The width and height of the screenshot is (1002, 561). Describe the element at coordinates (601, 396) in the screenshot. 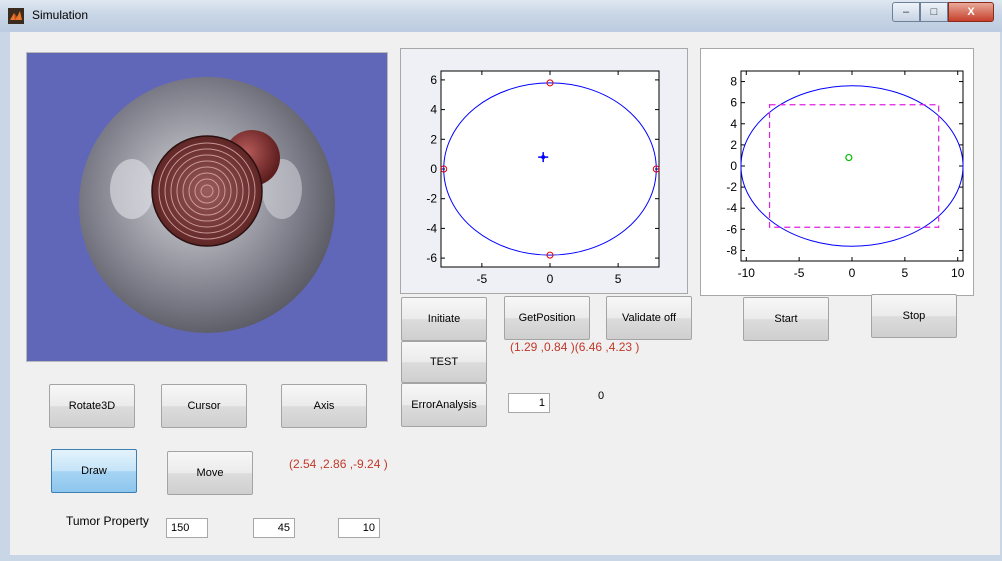

I see `error-count-readout: 0` at that location.